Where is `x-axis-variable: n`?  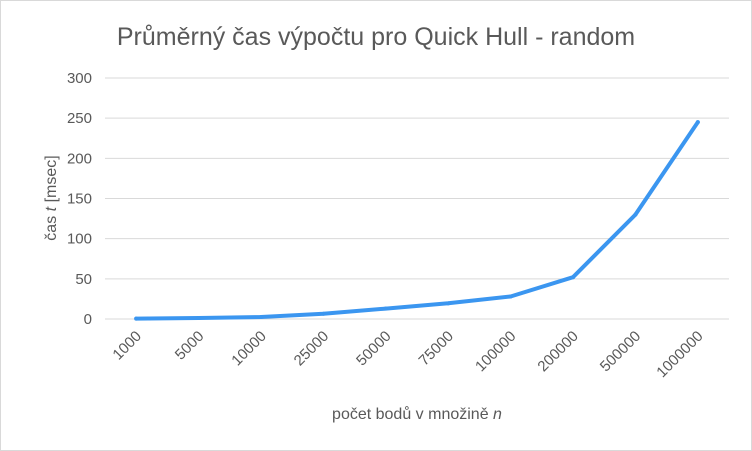 x-axis-variable: n is located at coordinates (497, 414).